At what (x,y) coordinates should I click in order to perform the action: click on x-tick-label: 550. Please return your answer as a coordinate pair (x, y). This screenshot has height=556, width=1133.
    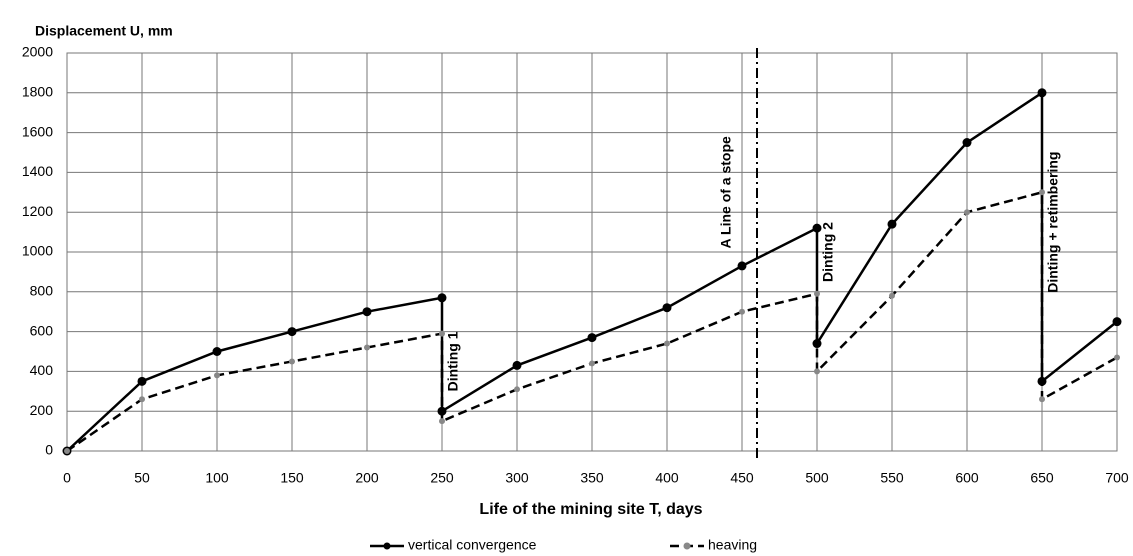
    Looking at the image, I should click on (892, 478).